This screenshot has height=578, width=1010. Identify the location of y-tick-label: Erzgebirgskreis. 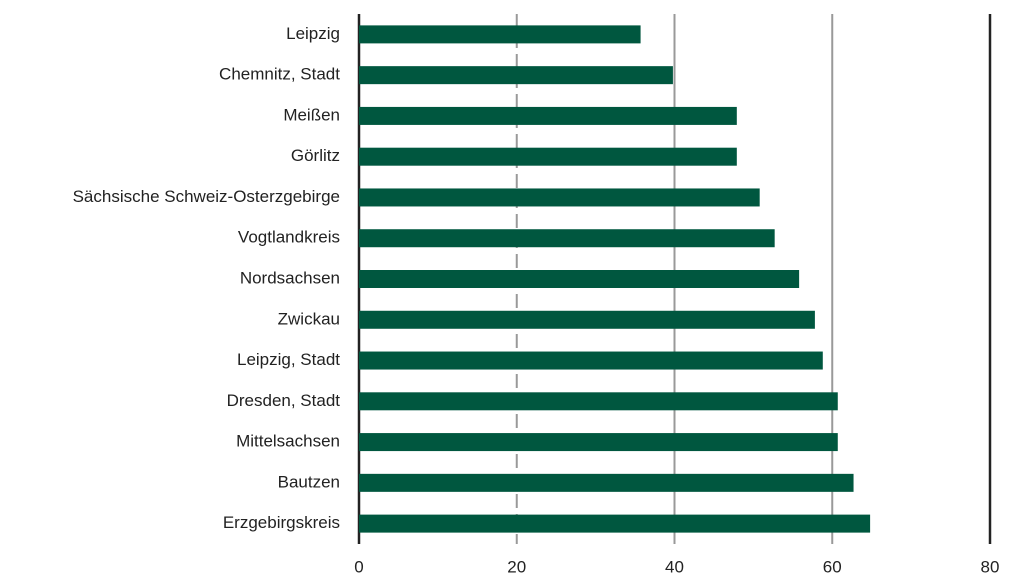
(281, 522).